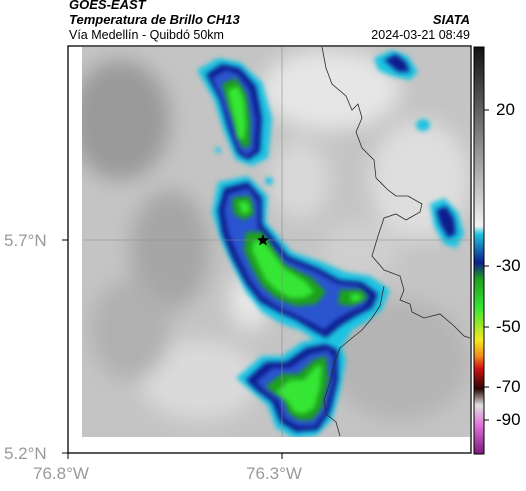 This screenshot has width=526, height=491. What do you see at coordinates (451, 19) in the screenshot?
I see `agency-label: SIATA` at bounding box center [451, 19].